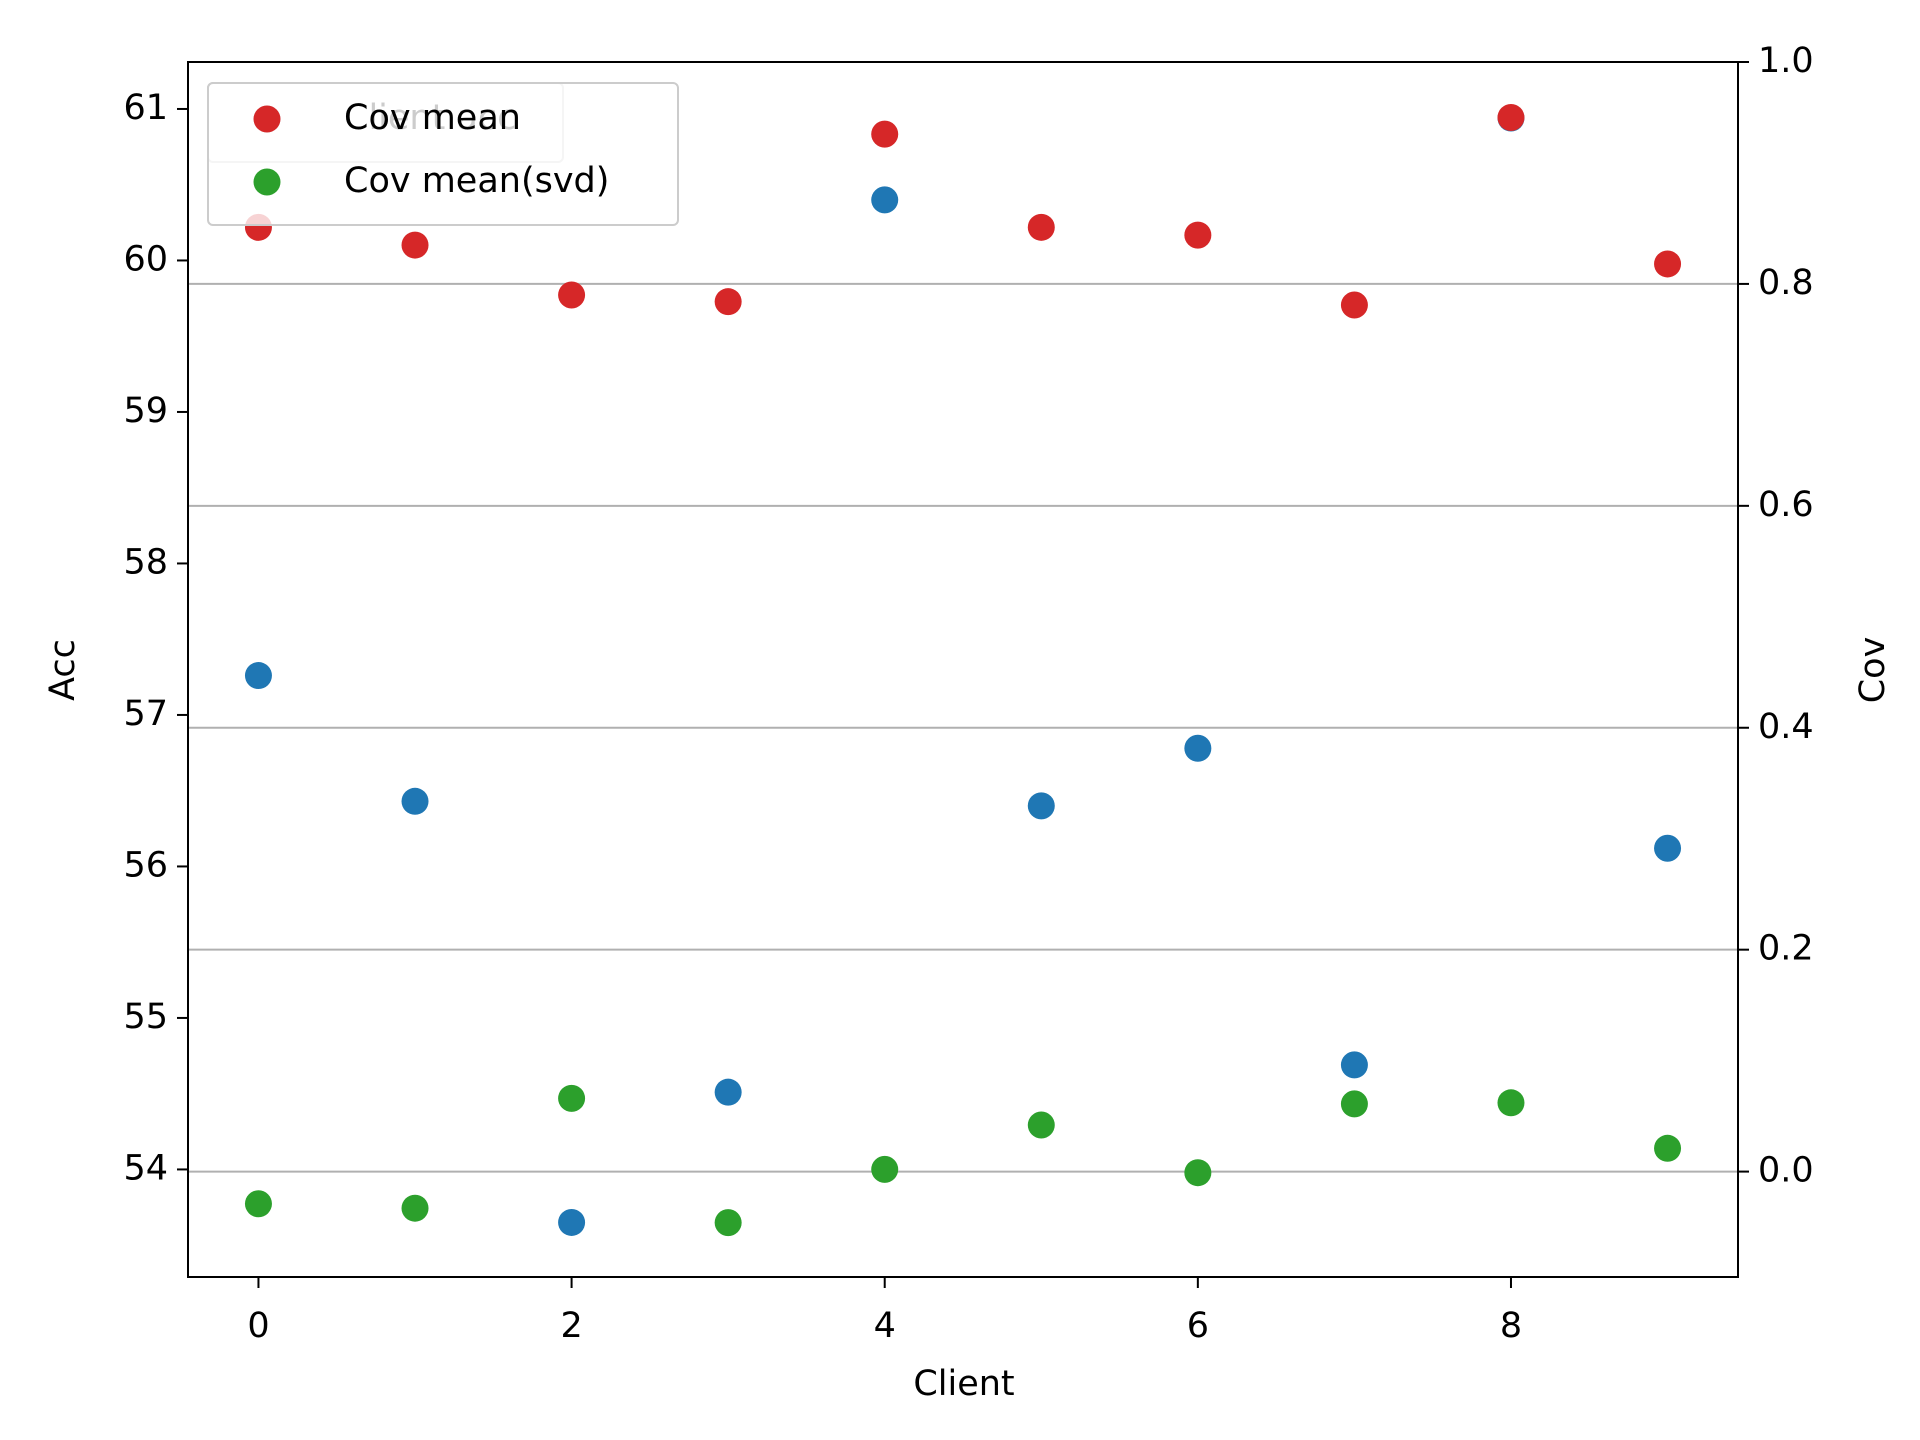 The image size is (1920, 1440). I want to click on y-axis-label: Acc, so click(63, 670).